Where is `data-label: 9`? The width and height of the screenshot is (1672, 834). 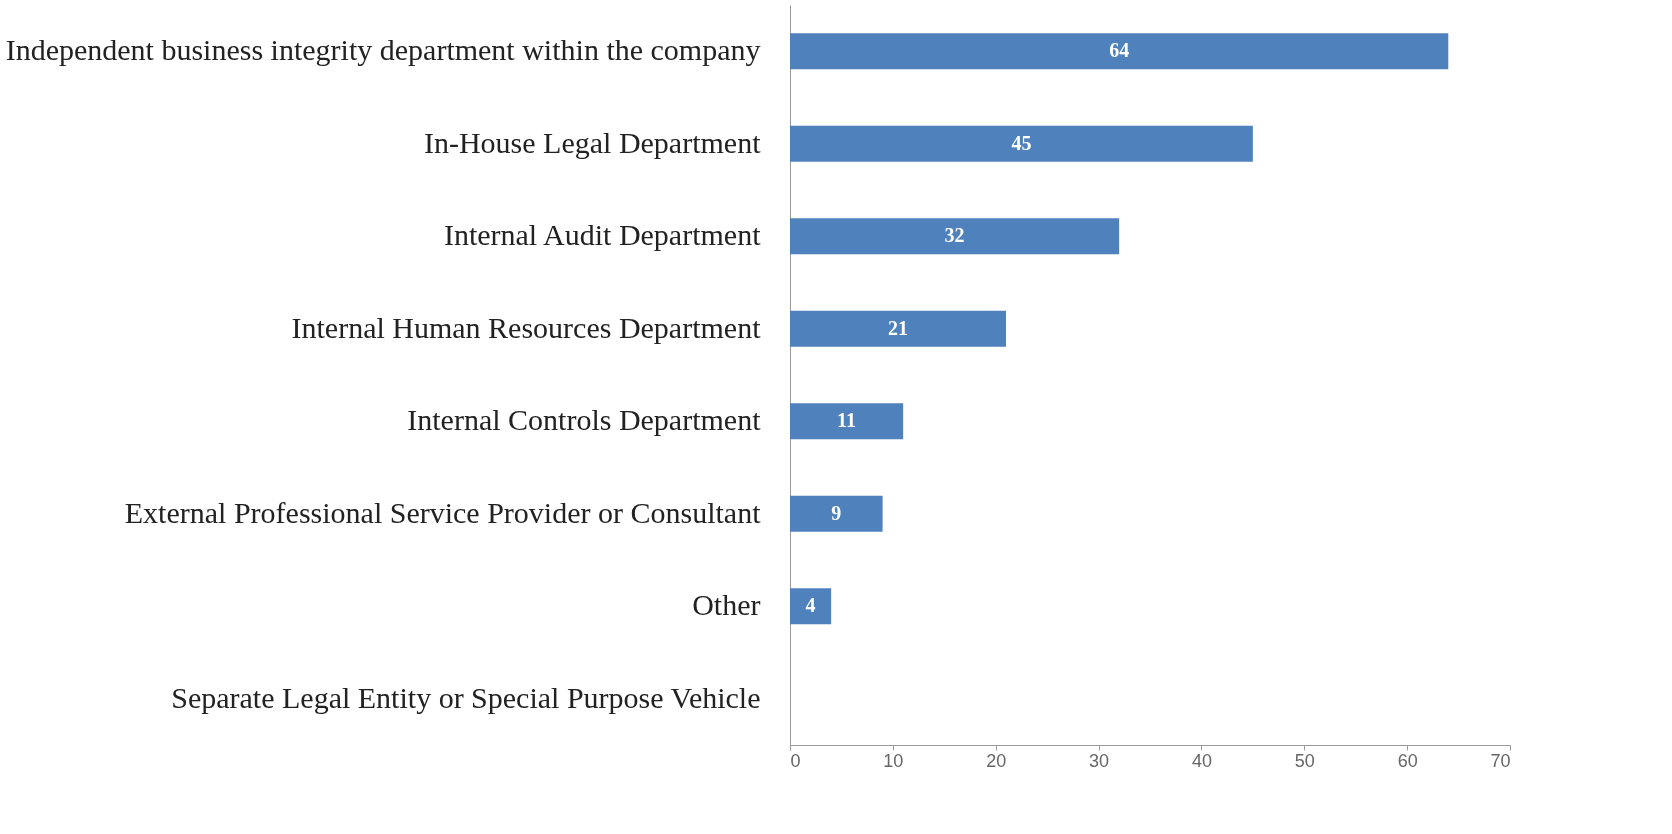 data-label: 9 is located at coordinates (836, 512).